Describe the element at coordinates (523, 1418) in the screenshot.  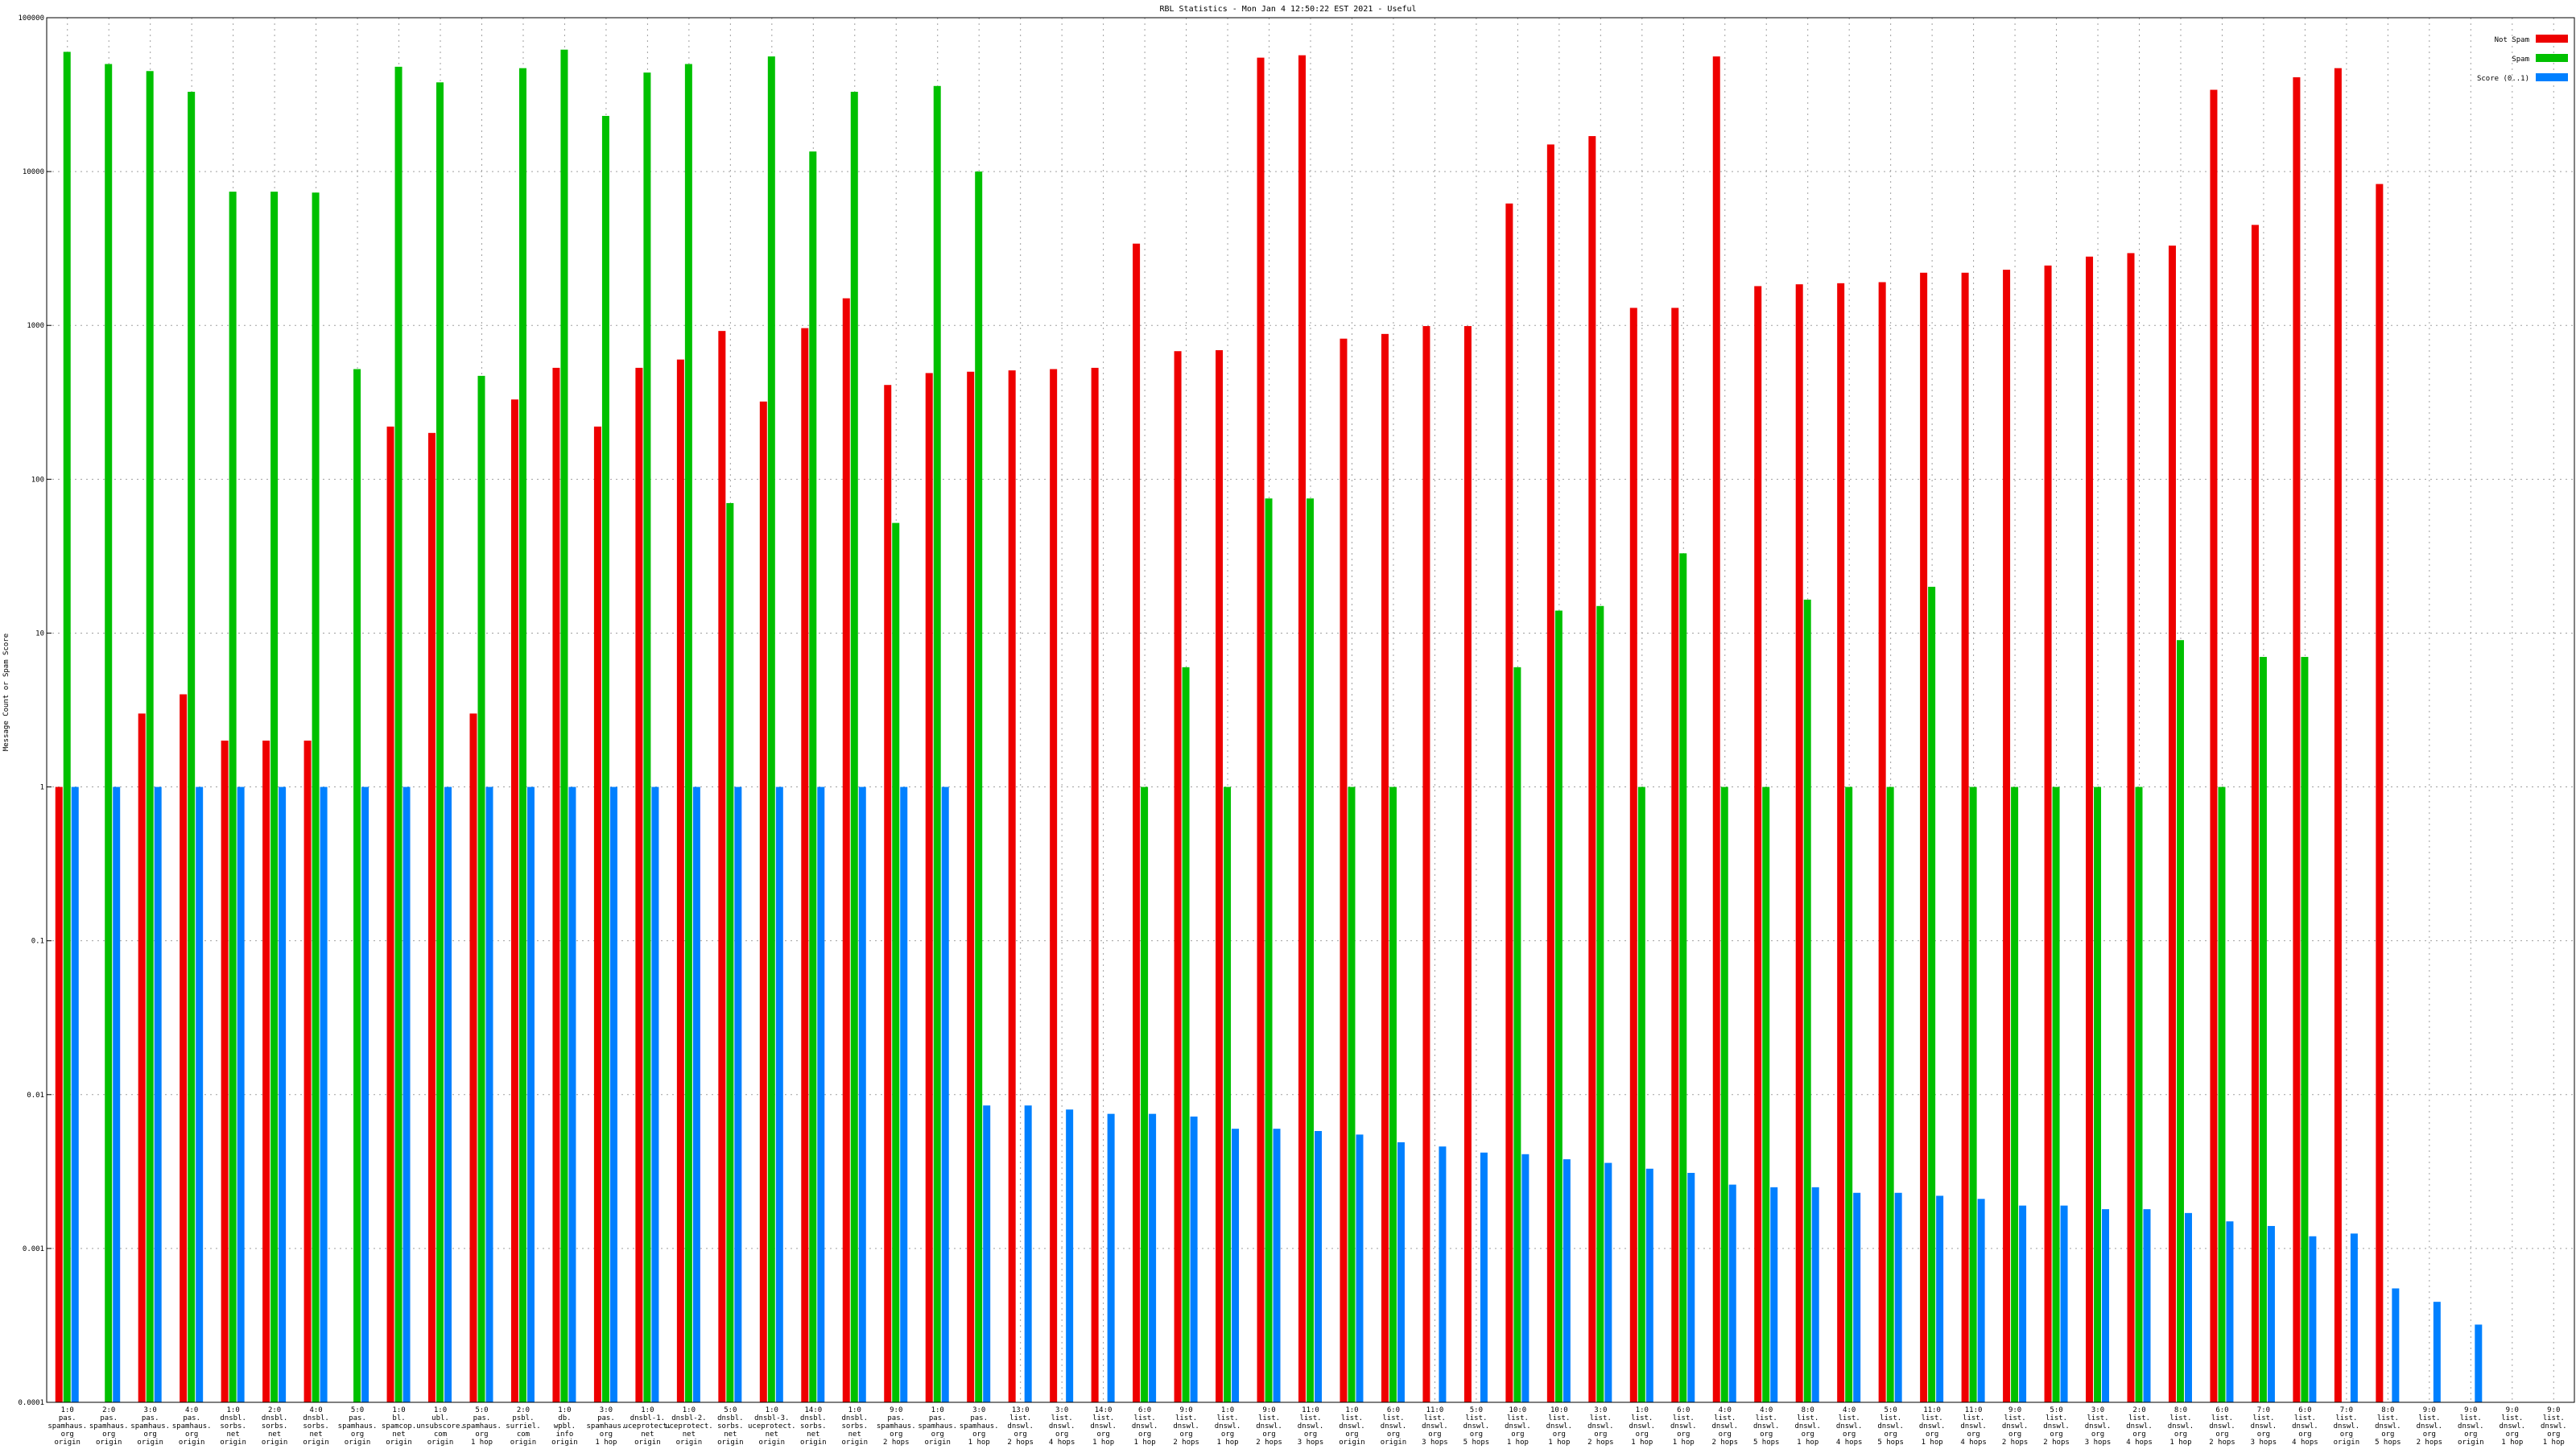
I see `x-tick-label: psbl.` at that location.